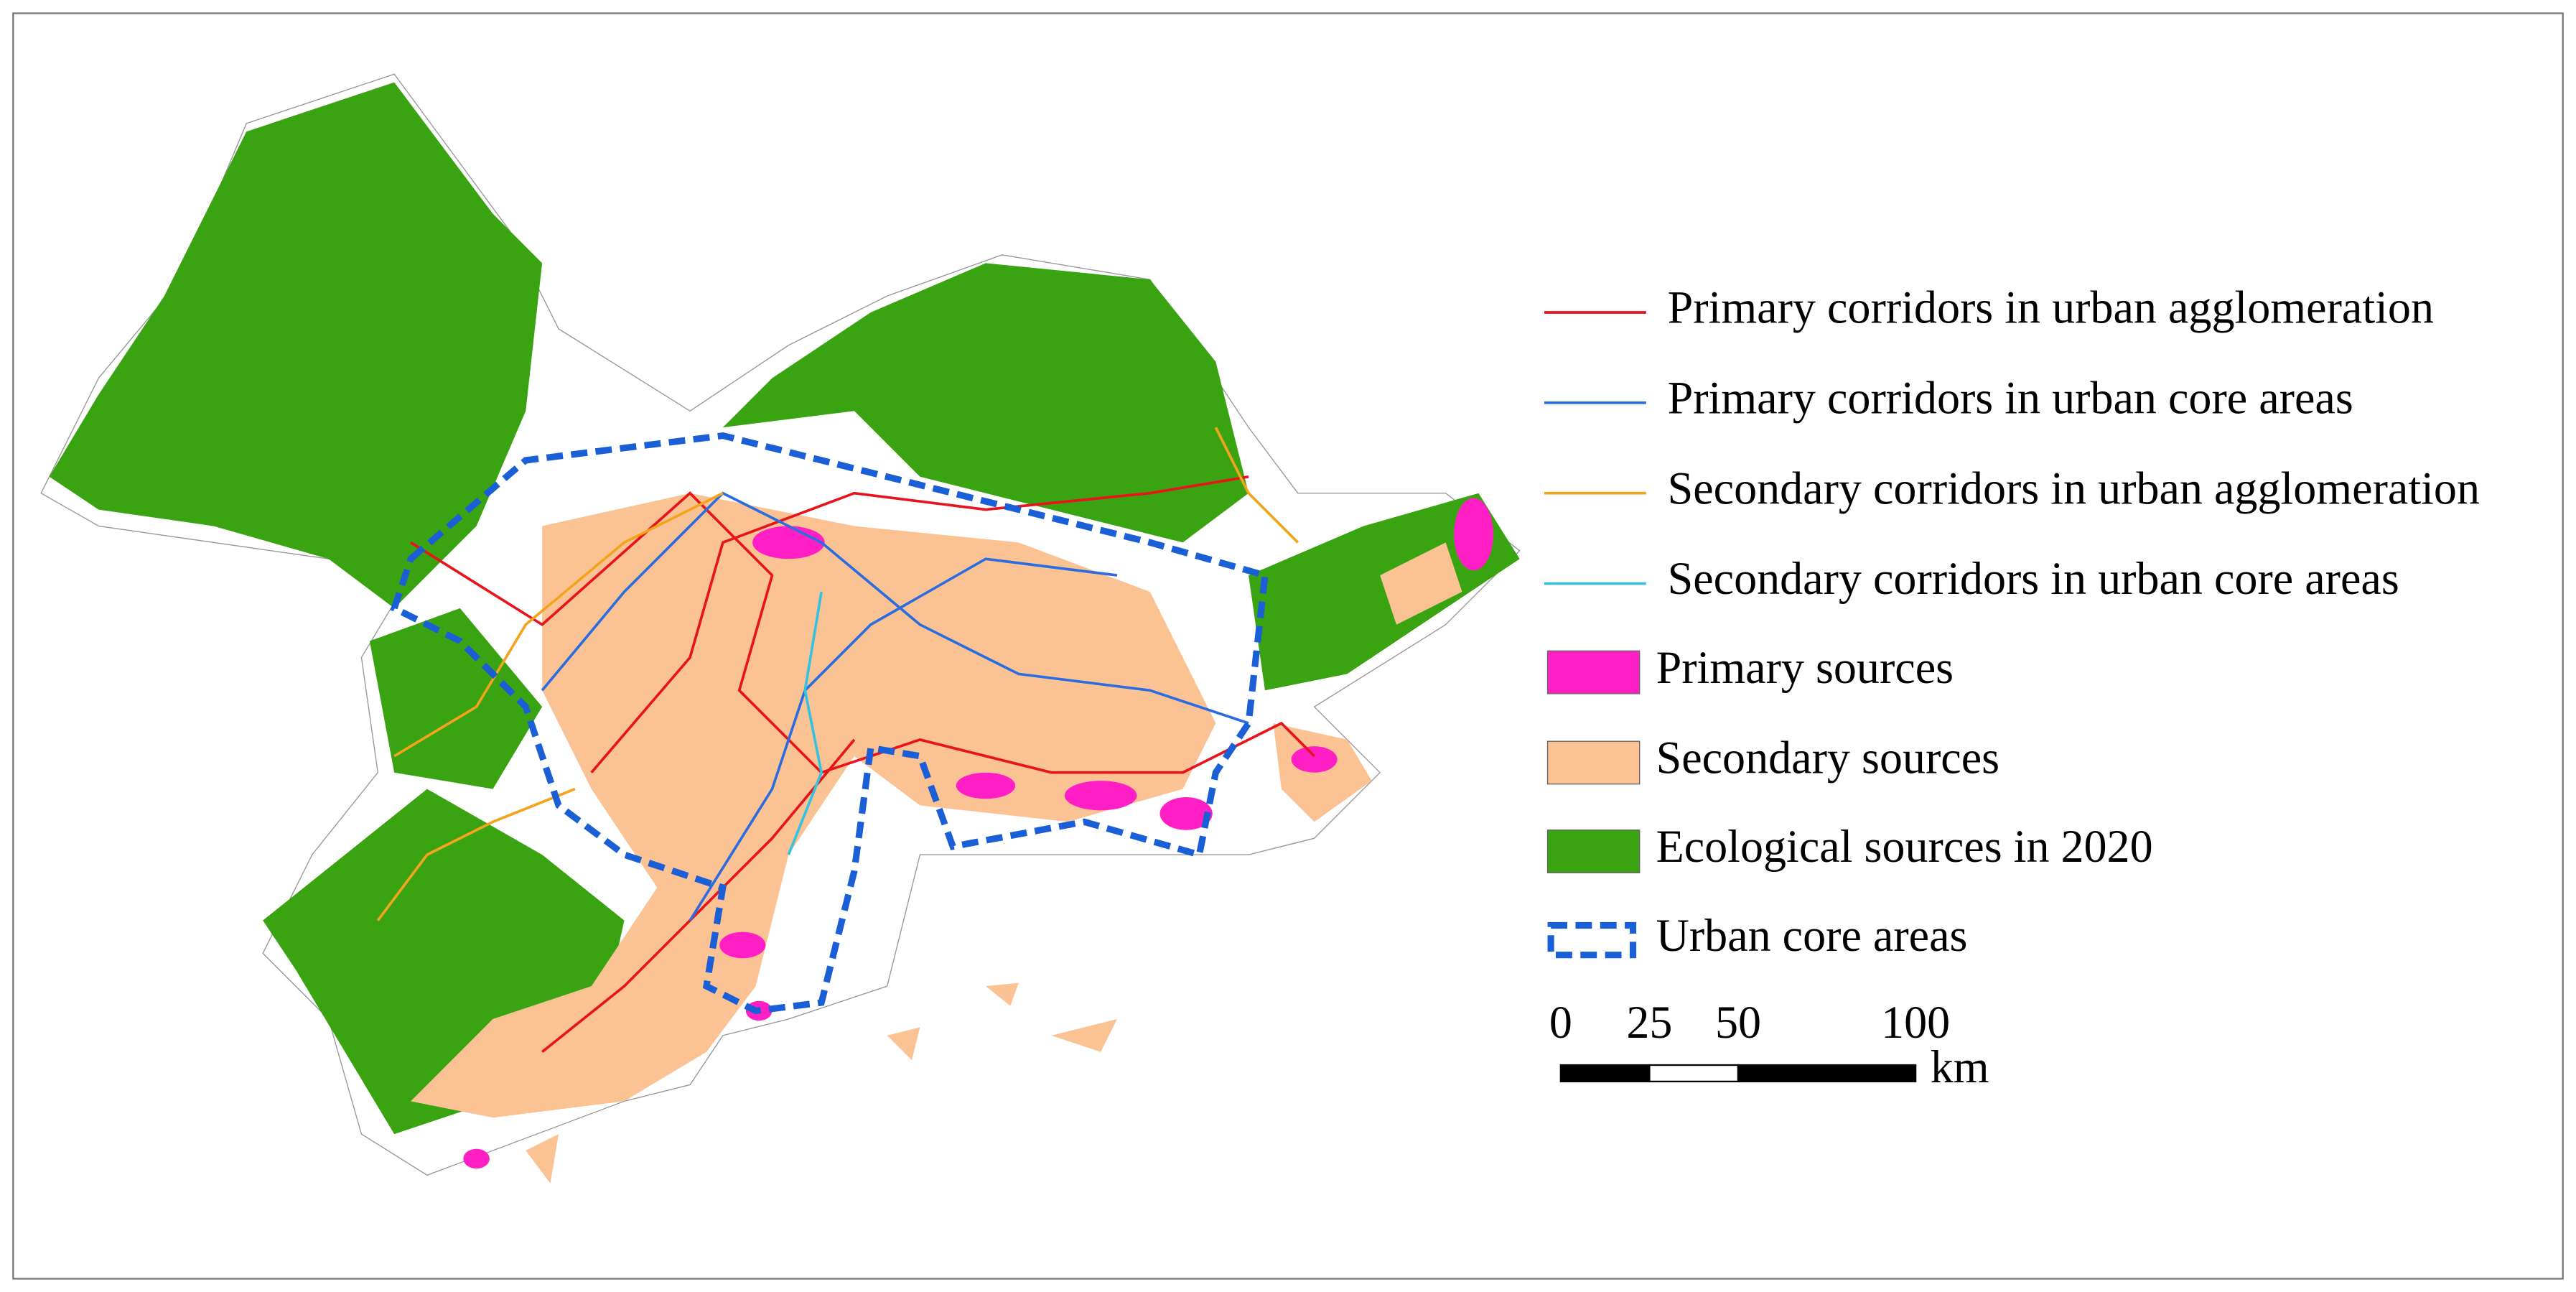 The image size is (2576, 1292). What do you see at coordinates (1649, 1022) in the screenshot?
I see `scale-label: 25` at bounding box center [1649, 1022].